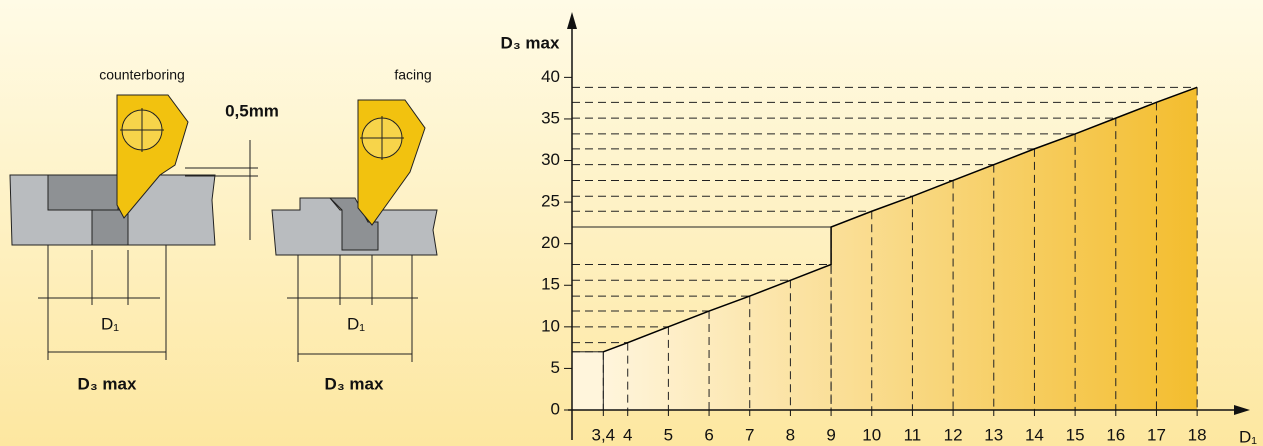  I want to click on y-tick-label: 5, so click(555, 367).